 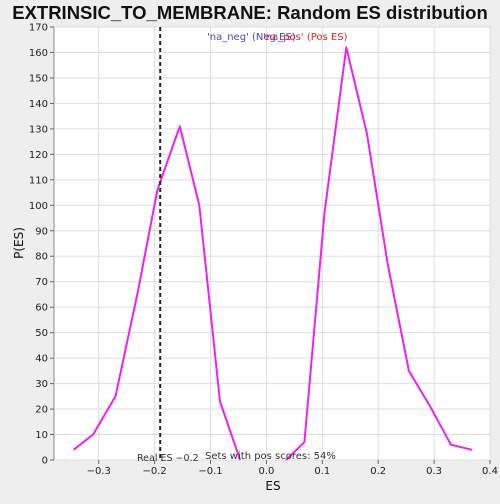 What do you see at coordinates (490, 471) in the screenshot?
I see `x-tick-label: 0.4` at bounding box center [490, 471].